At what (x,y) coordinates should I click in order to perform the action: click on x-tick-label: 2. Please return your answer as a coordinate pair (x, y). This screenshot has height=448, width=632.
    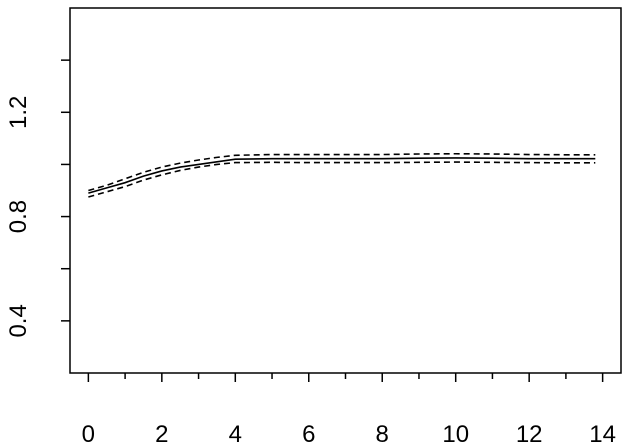
    Looking at the image, I should click on (161, 434).